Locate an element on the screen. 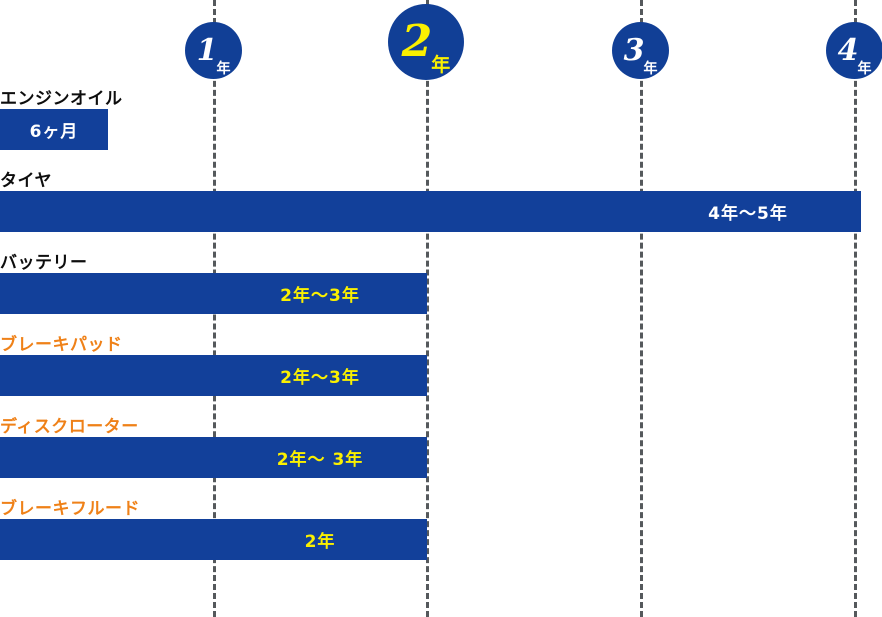  year-marker-2: 2 年 is located at coordinates (426, 42).